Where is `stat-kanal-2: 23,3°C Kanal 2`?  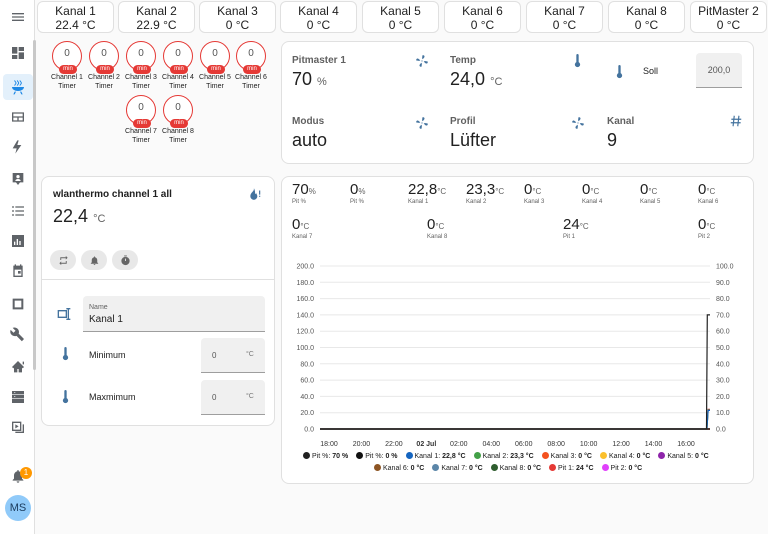 stat-kanal-2: 23,3°C Kanal 2 is located at coordinates (485, 193).